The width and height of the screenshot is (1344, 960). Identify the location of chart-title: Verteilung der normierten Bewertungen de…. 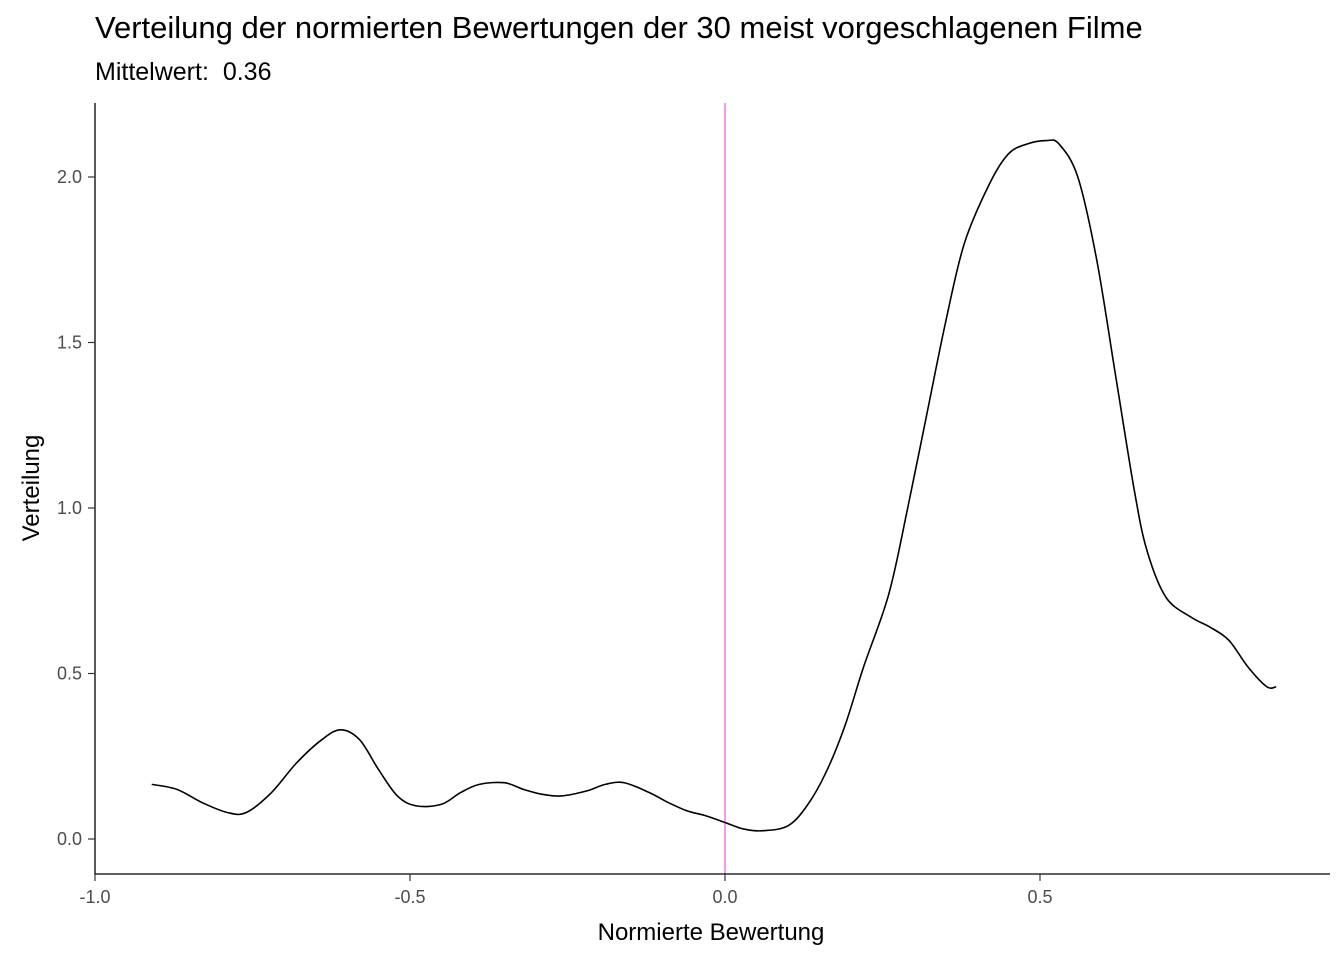
(619, 27).